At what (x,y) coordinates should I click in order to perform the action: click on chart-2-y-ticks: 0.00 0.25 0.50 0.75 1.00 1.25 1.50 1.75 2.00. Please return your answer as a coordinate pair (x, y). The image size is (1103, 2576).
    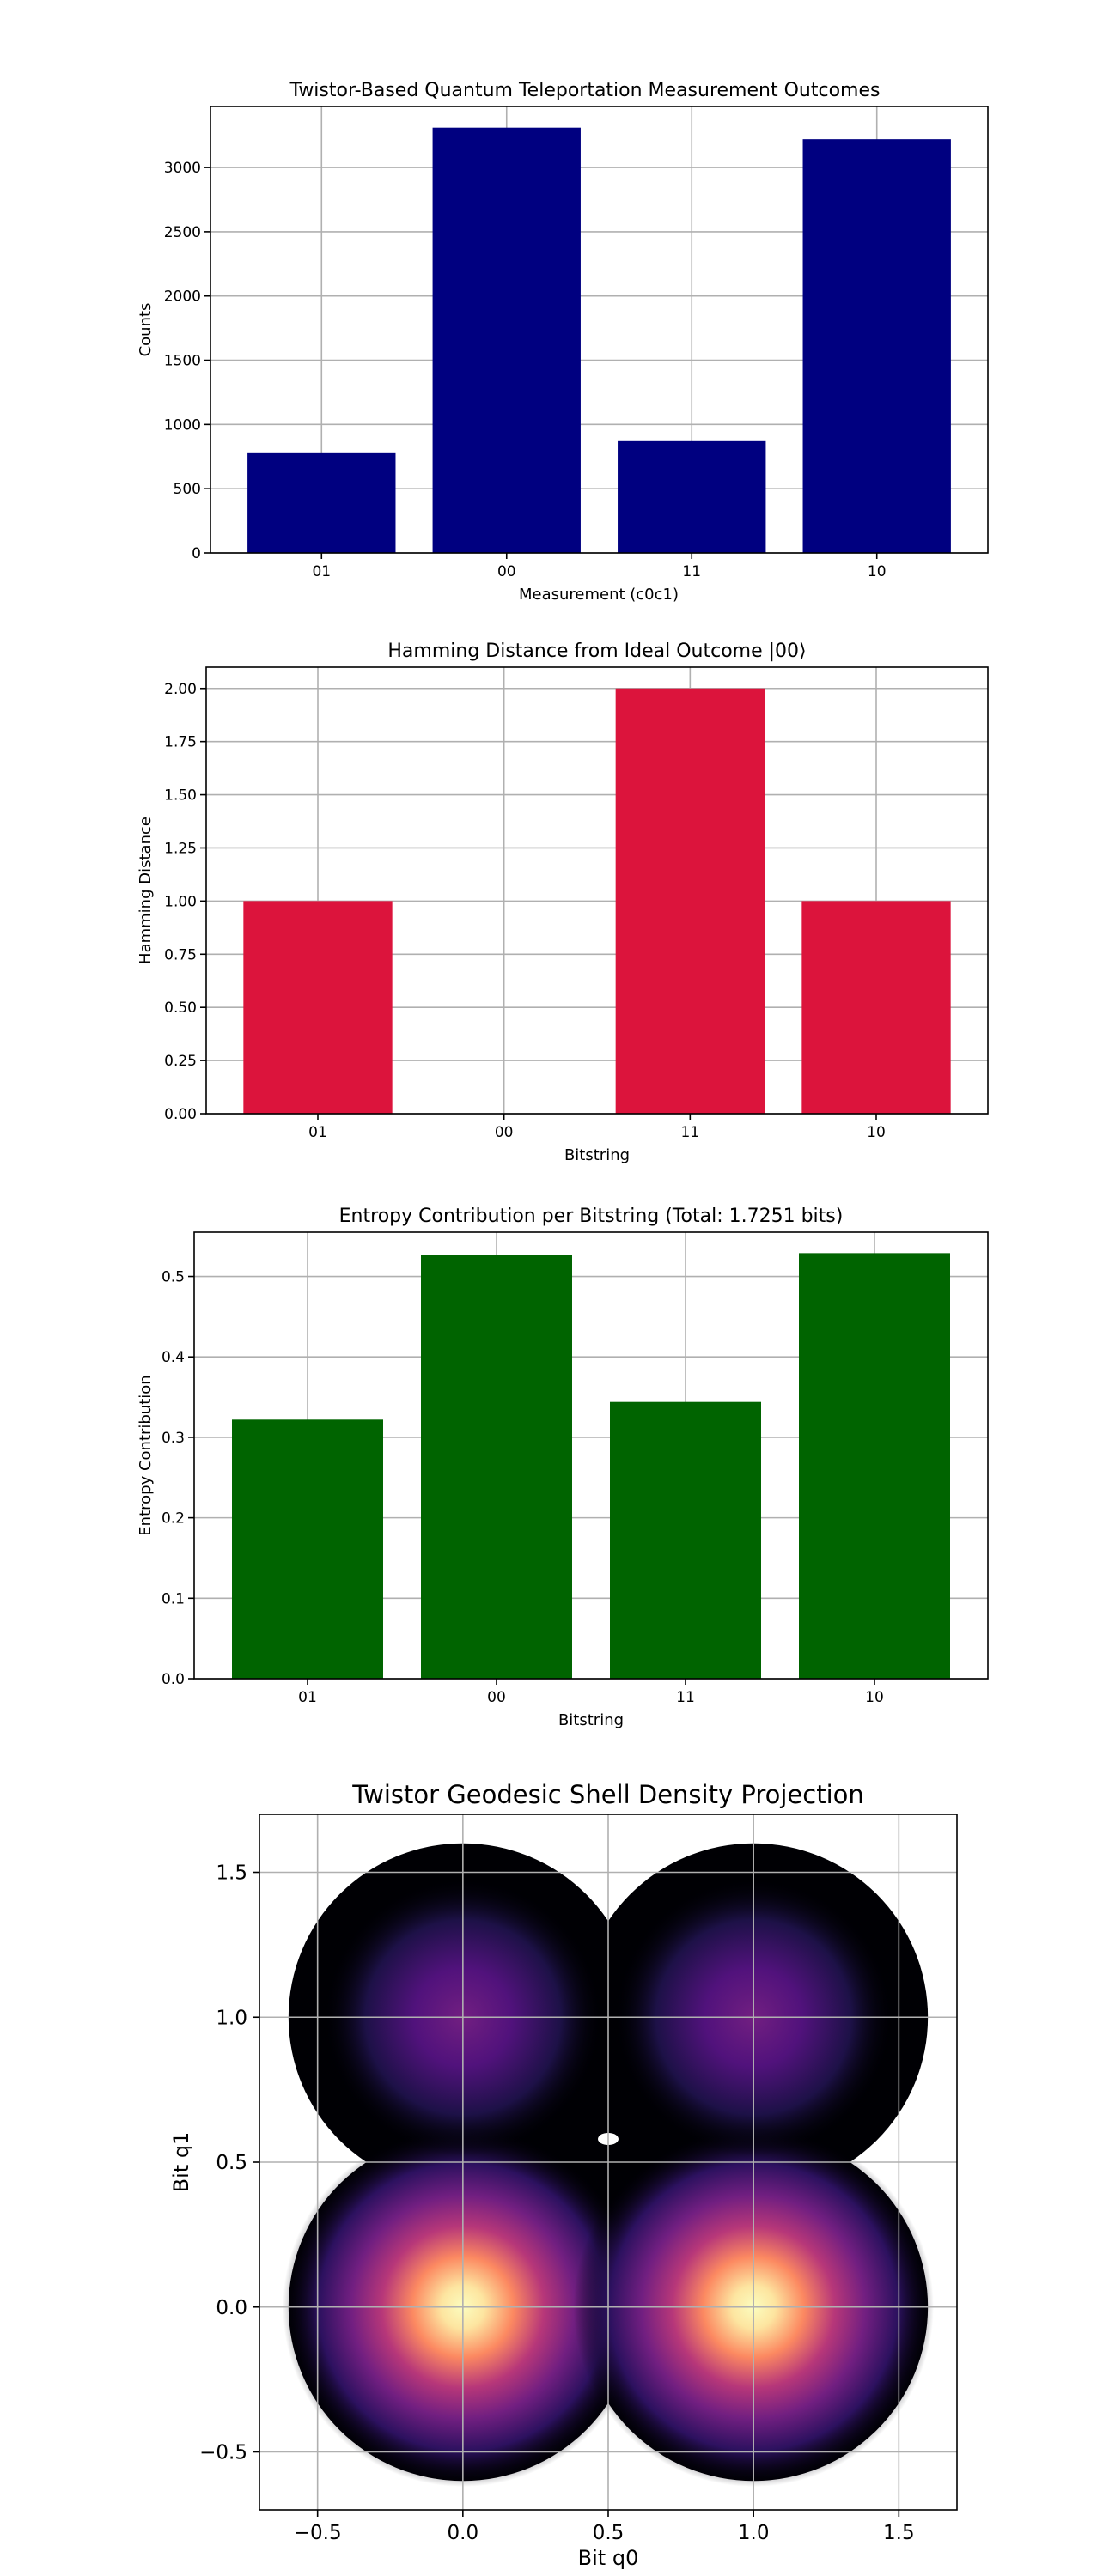
    Looking at the image, I should click on (185, 902).